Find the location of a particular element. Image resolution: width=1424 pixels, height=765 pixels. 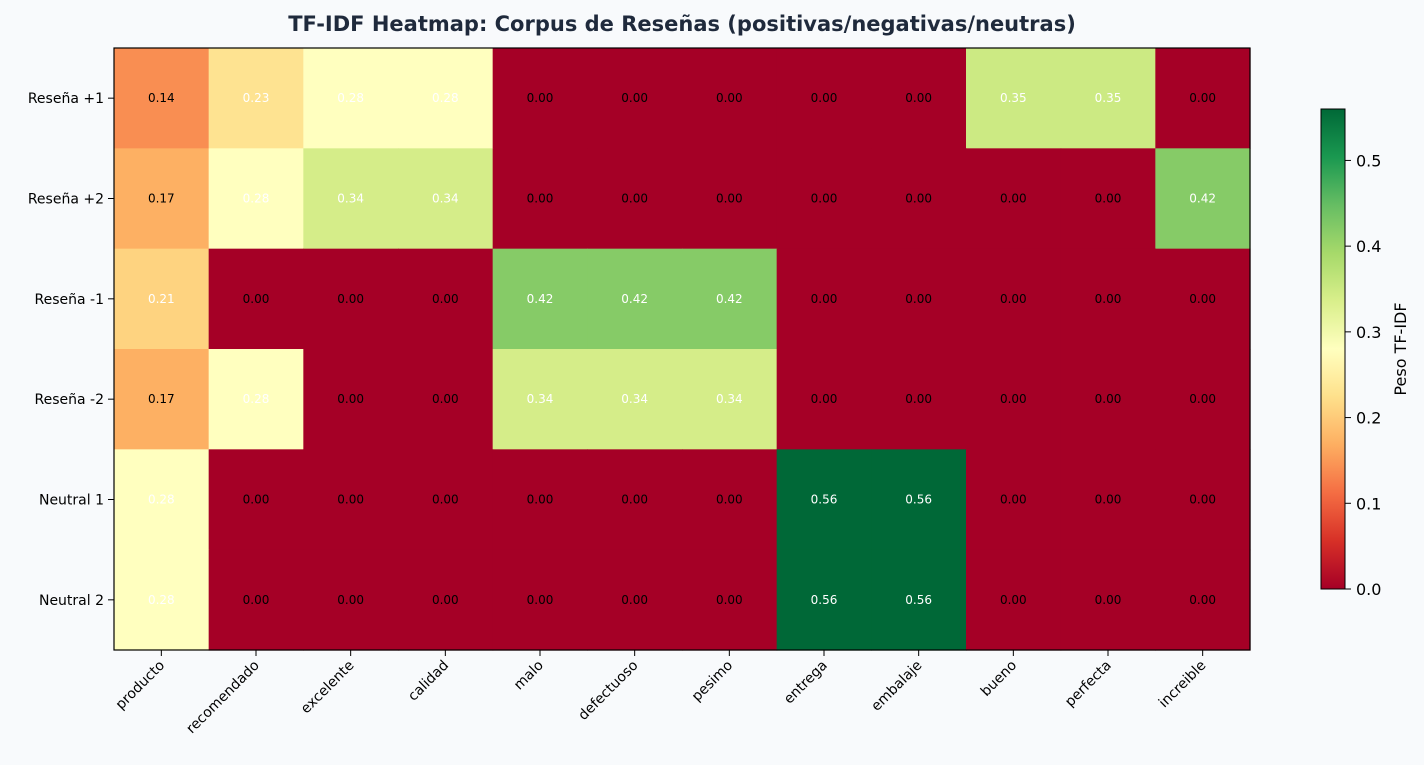

cell-value-label: 0.34 is located at coordinates (350, 199).